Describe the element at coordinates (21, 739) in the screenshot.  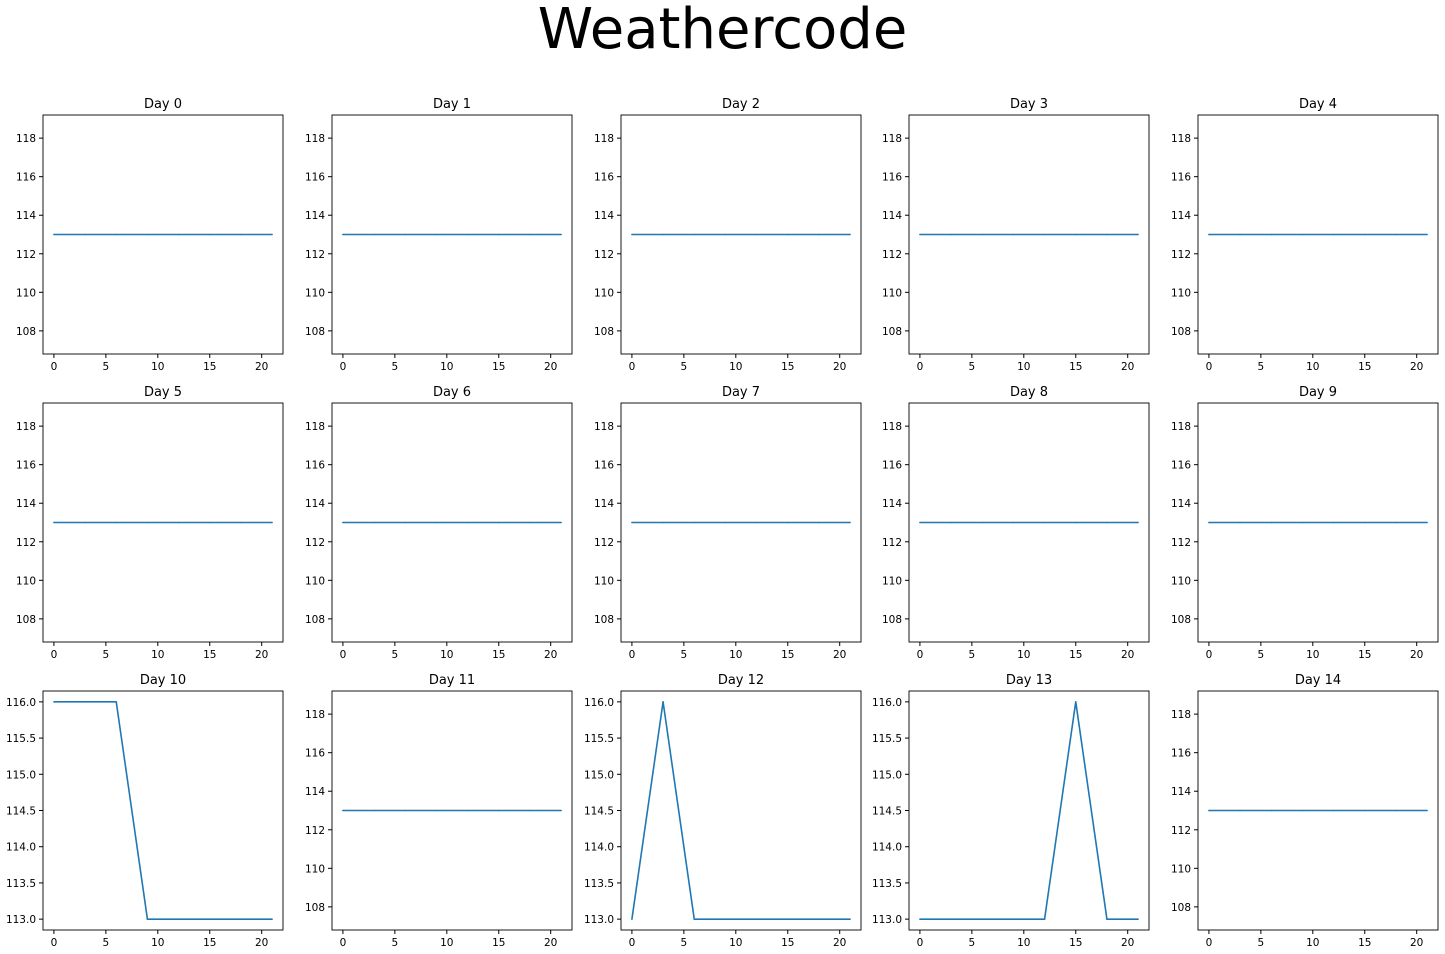
I see `y-tick-label: 115.5` at that location.